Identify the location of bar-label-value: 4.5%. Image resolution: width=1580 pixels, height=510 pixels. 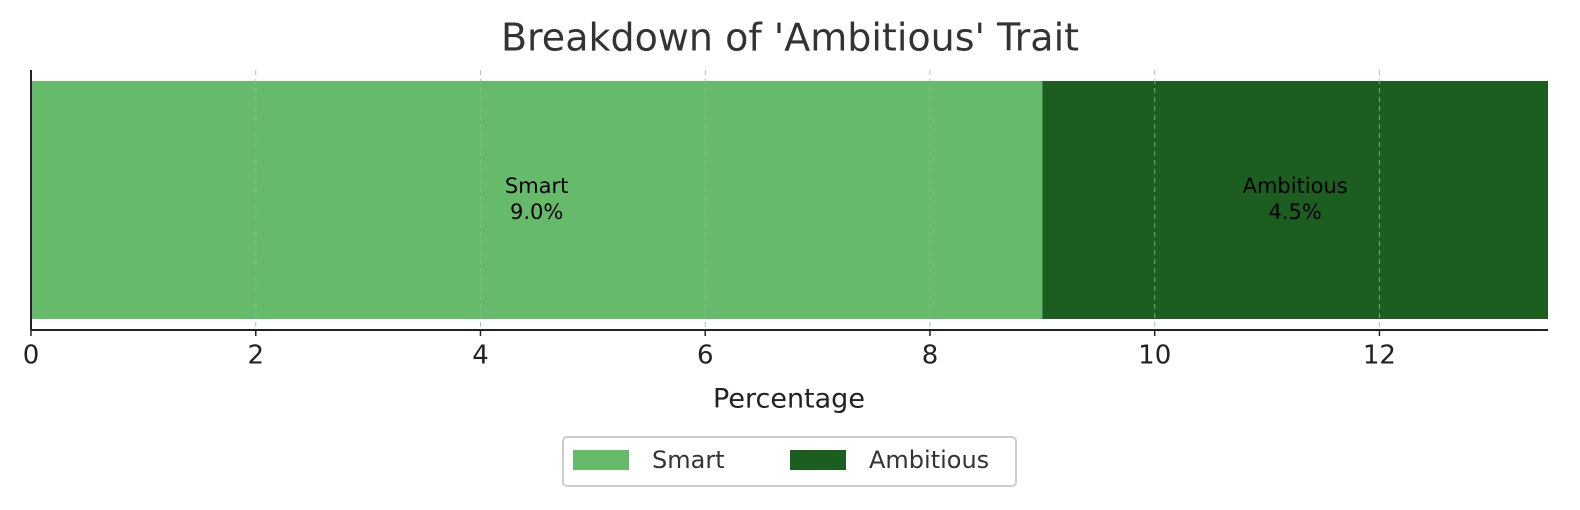
(1294, 212).